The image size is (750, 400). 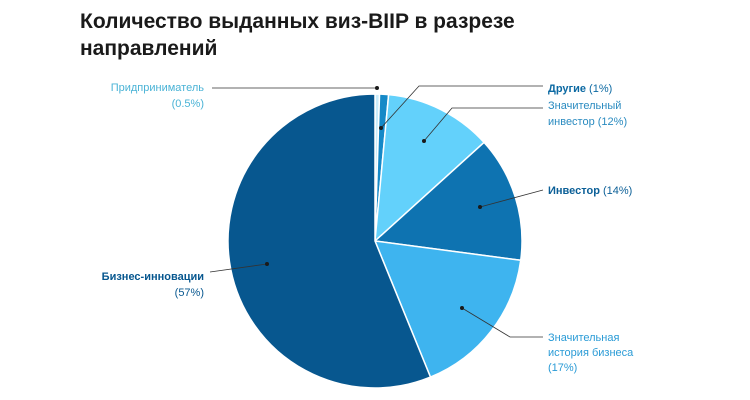 What do you see at coordinates (381, 128) in the screenshot?
I see `leader-dot-другие` at bounding box center [381, 128].